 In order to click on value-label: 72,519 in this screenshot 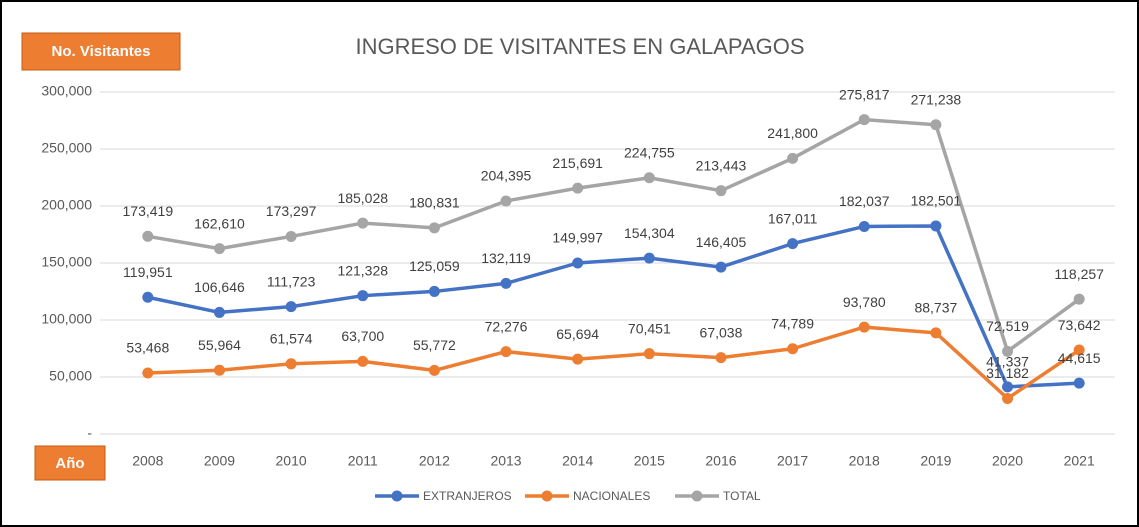, I will do `click(1007, 326)`.